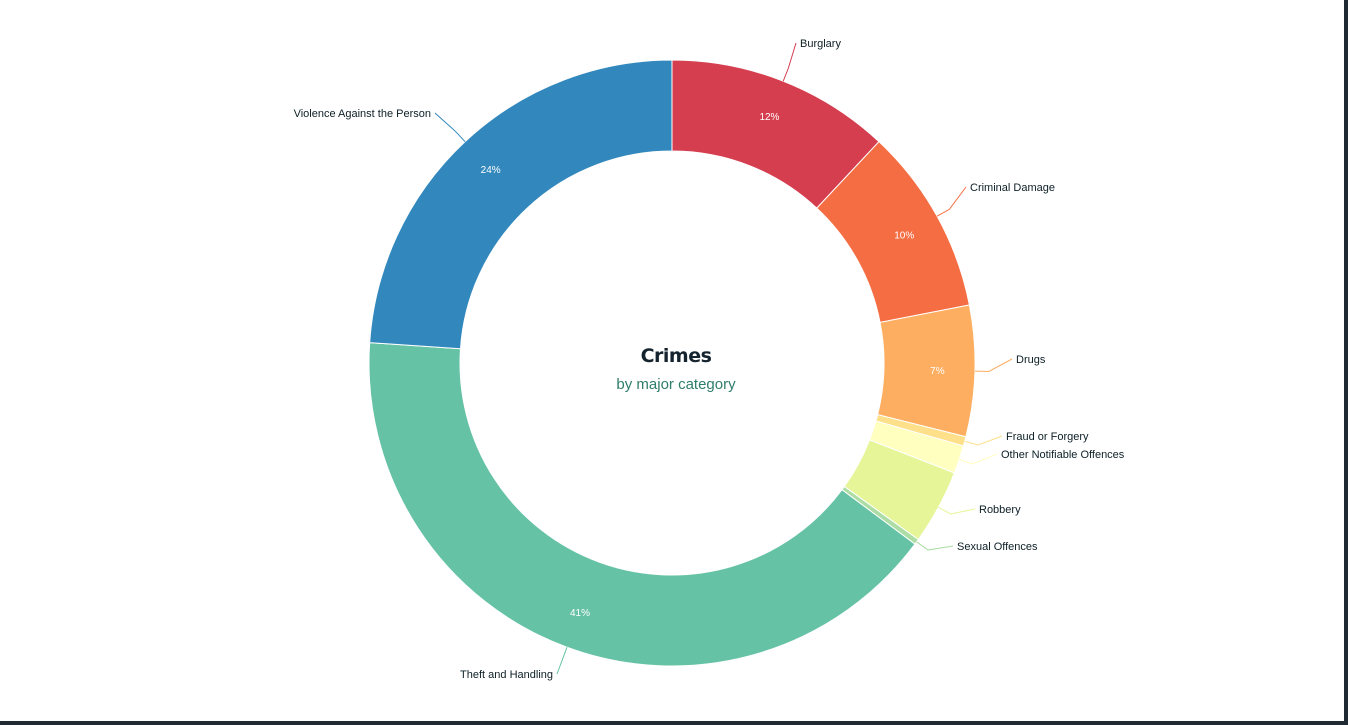 This screenshot has height=725, width=1348. I want to click on category-label-violence-against-the-person: Violence Against the Person, so click(362, 114).